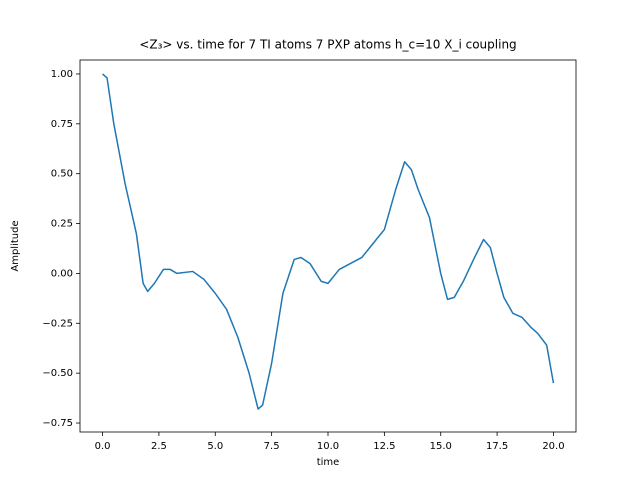 The image size is (640, 480). I want to click on x-tick-label: 15.0, so click(441, 446).